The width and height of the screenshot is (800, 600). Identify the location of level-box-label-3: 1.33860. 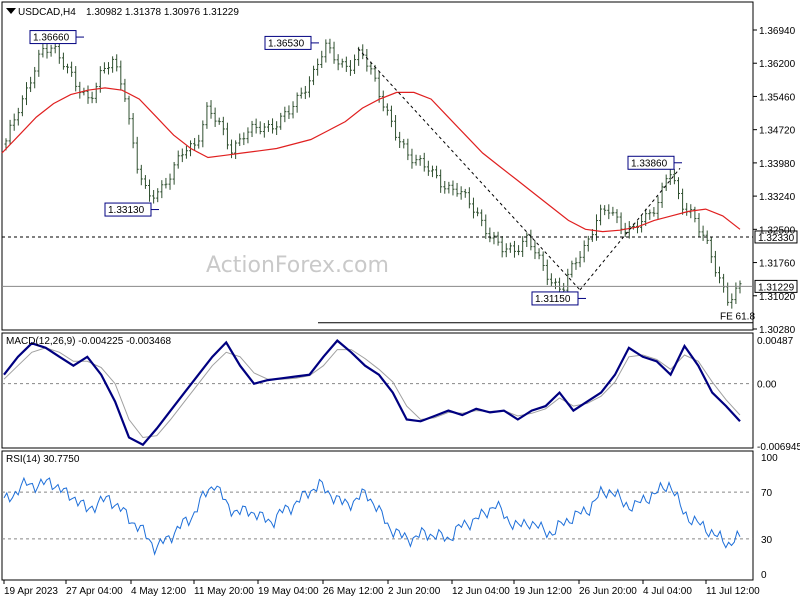
(649, 163).